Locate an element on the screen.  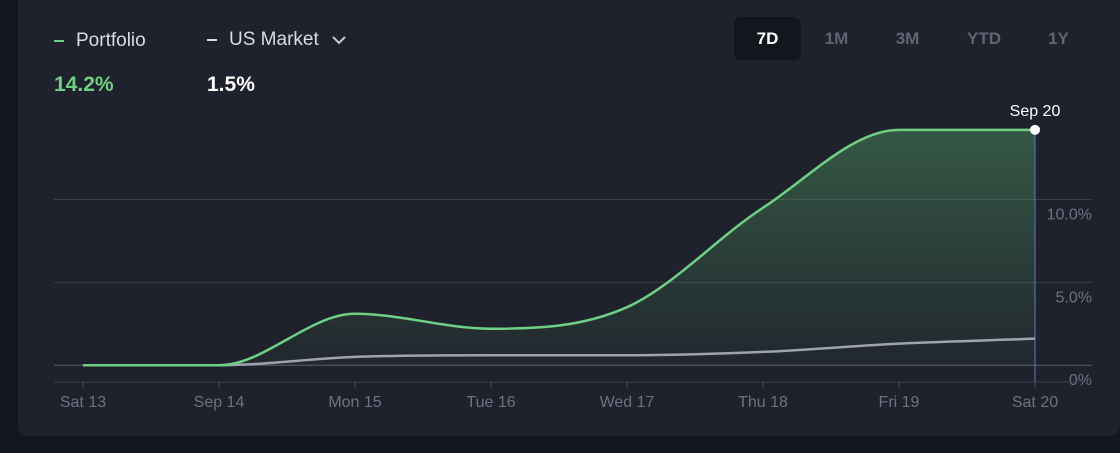
chevron-down-icon is located at coordinates (339, 40).